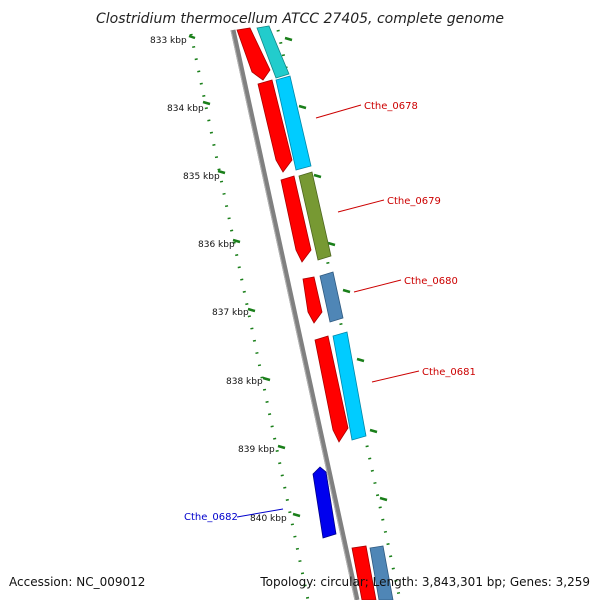  Describe the element at coordinates (211, 517) in the screenshot. I see `gene-label-cthe-0682: Cthe_0682` at that location.